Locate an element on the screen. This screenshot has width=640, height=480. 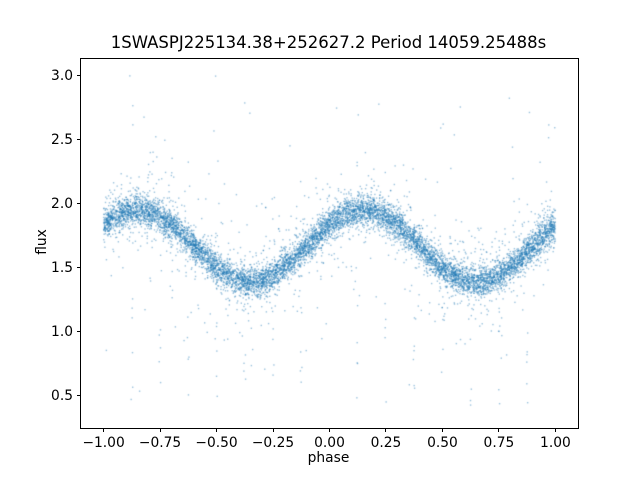
y-axis-label: flux is located at coordinates (42, 242).